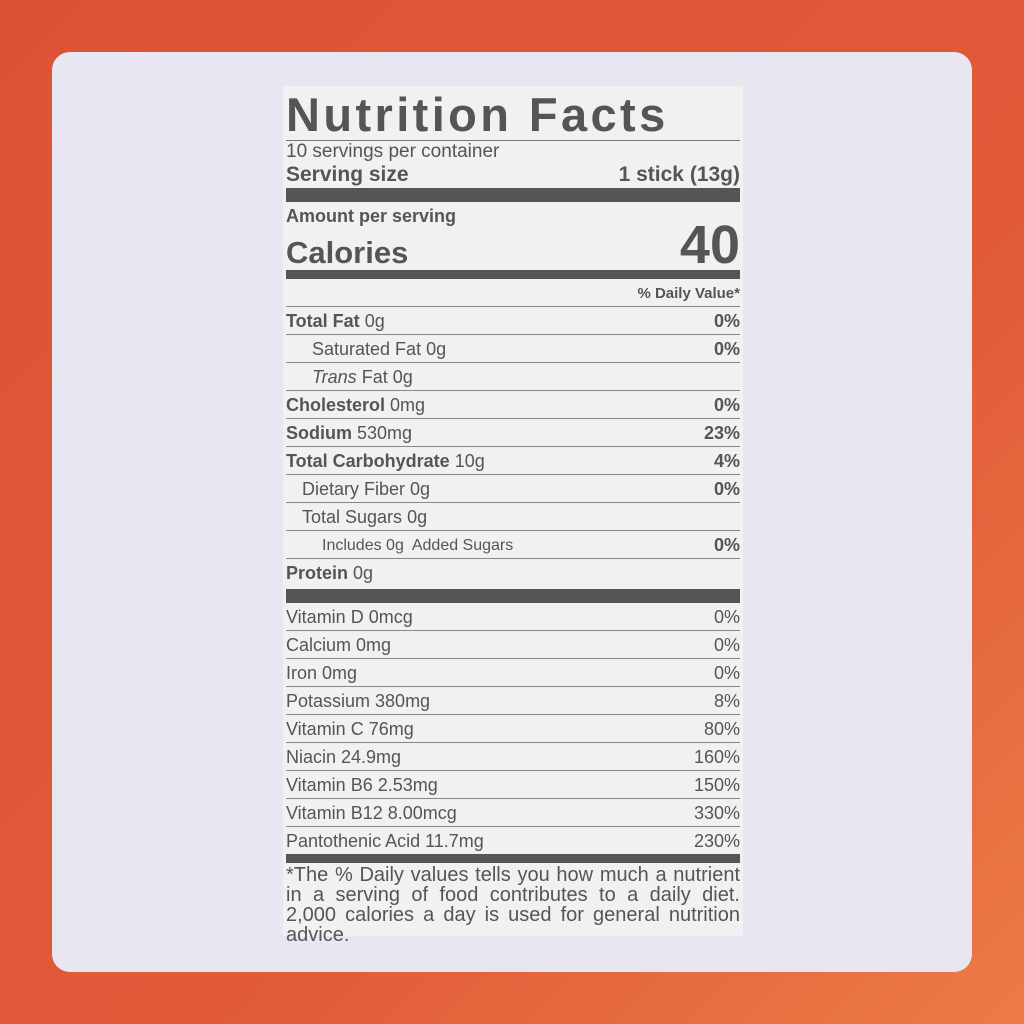  I want to click on serving-size-label: Serving size, so click(347, 174).